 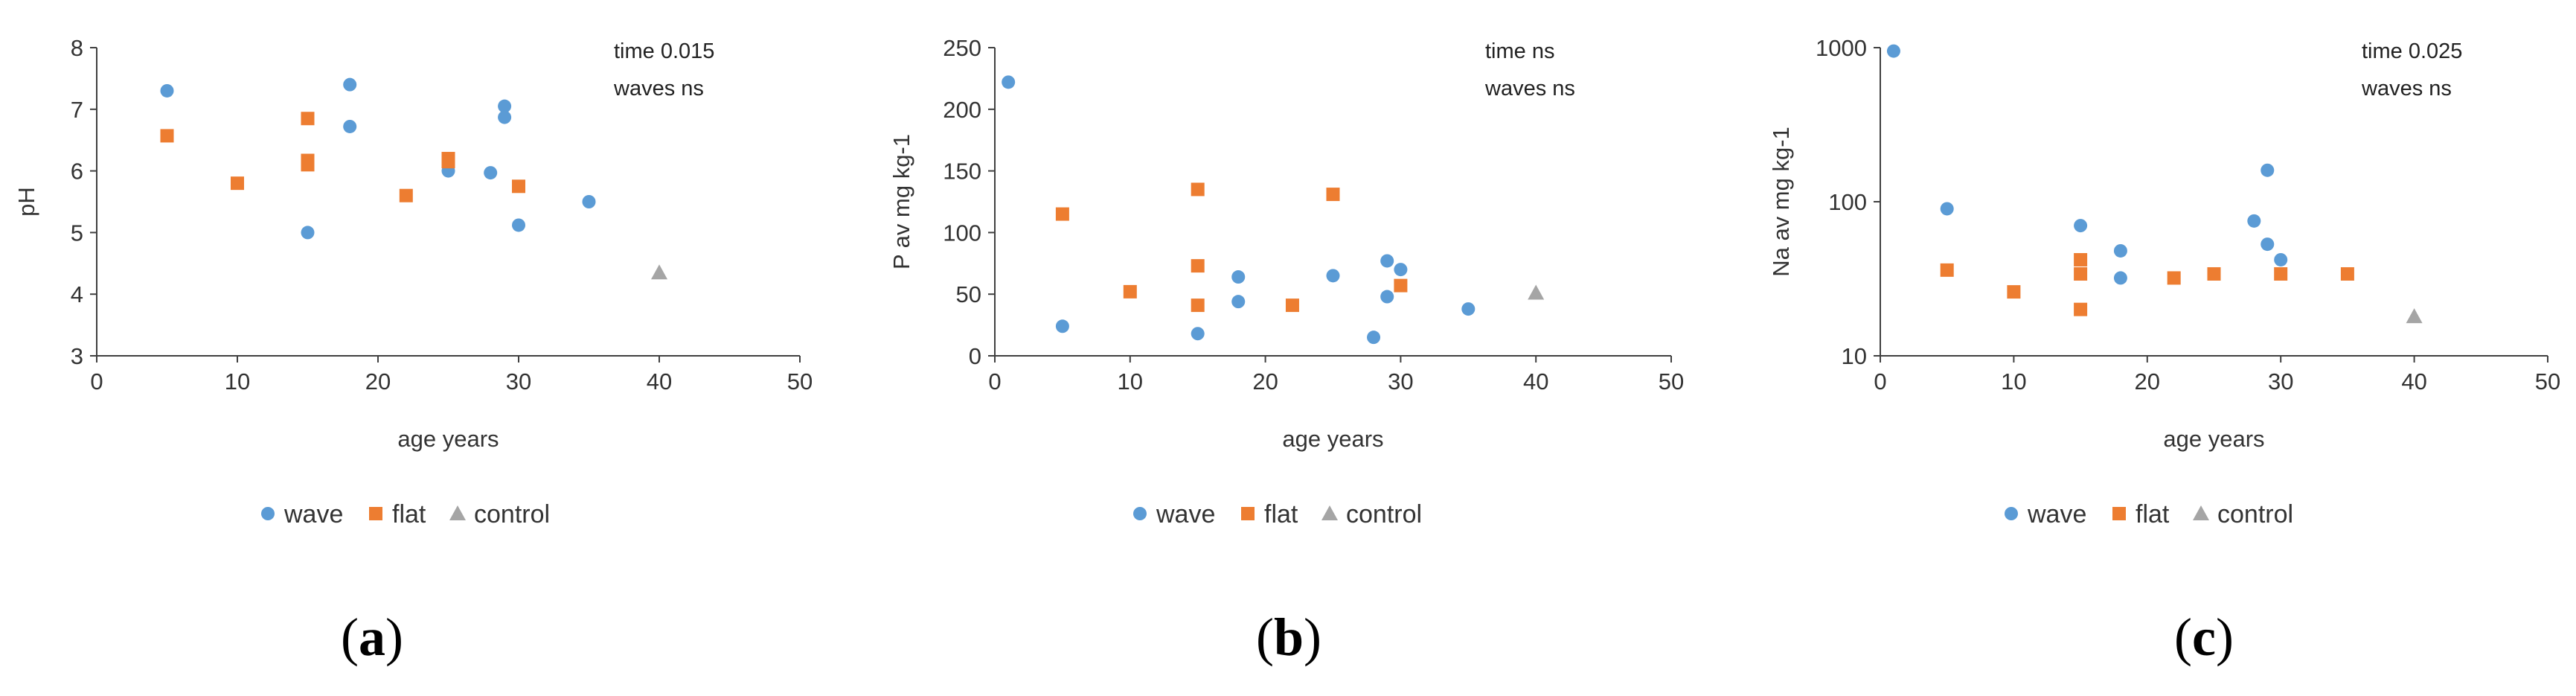 What do you see at coordinates (664, 51) in the screenshot?
I see `annotation-text: time 0.015` at bounding box center [664, 51].